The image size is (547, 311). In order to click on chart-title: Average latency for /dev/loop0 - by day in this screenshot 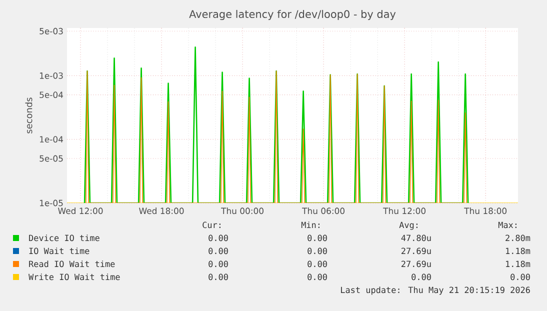, I will do `click(292, 15)`.